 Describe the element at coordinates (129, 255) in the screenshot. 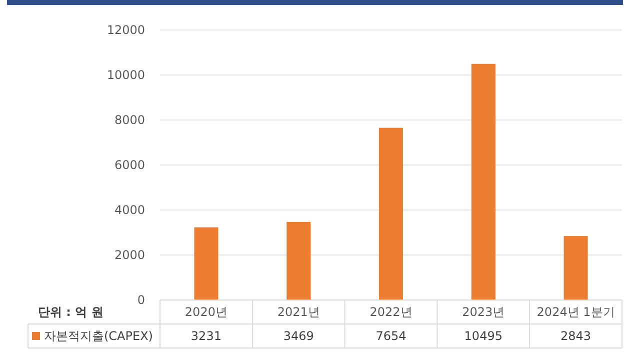

I see `y-tick-label: 2000` at that location.